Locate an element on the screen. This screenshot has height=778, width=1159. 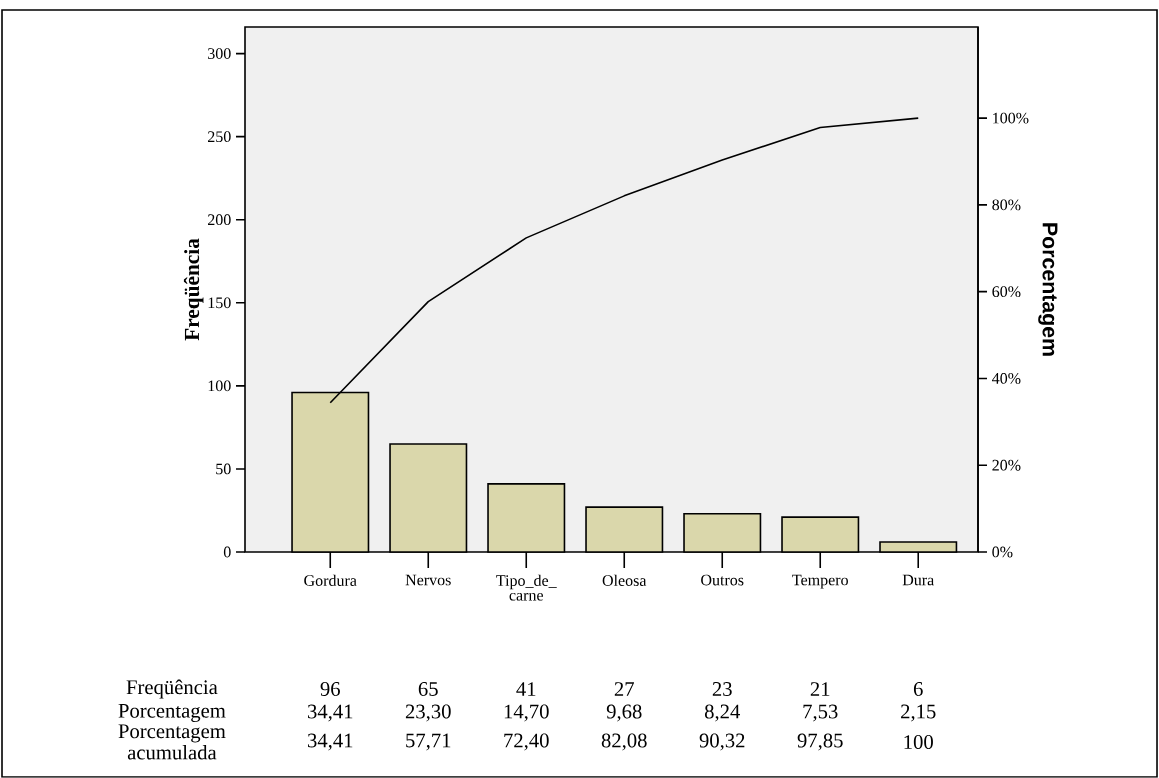
x-tick-label: Tipo_de_ carne is located at coordinates (526, 587).